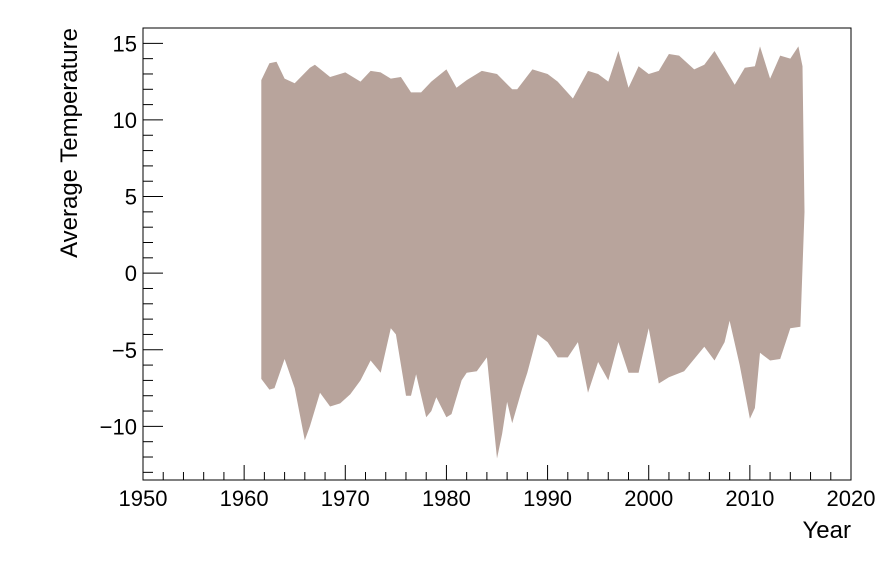  Describe the element at coordinates (118, 426) in the screenshot. I see `y-tick-label: −10` at that location.